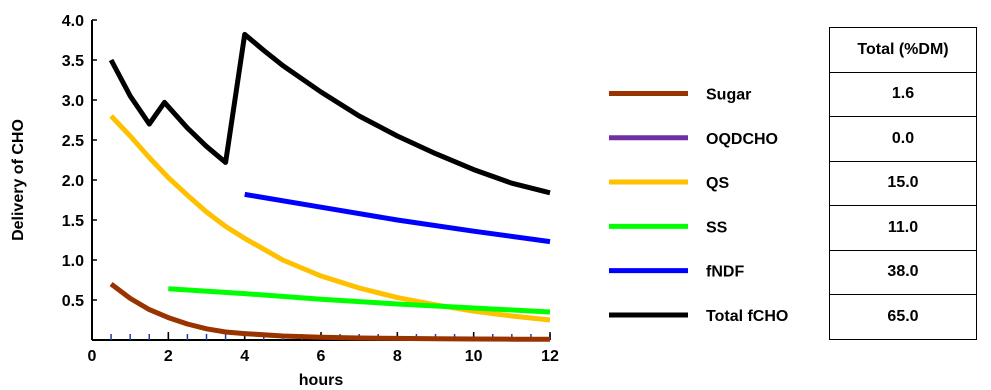 This screenshot has width=991, height=390. I want to click on y-tick-label: 1.5, so click(73, 221).